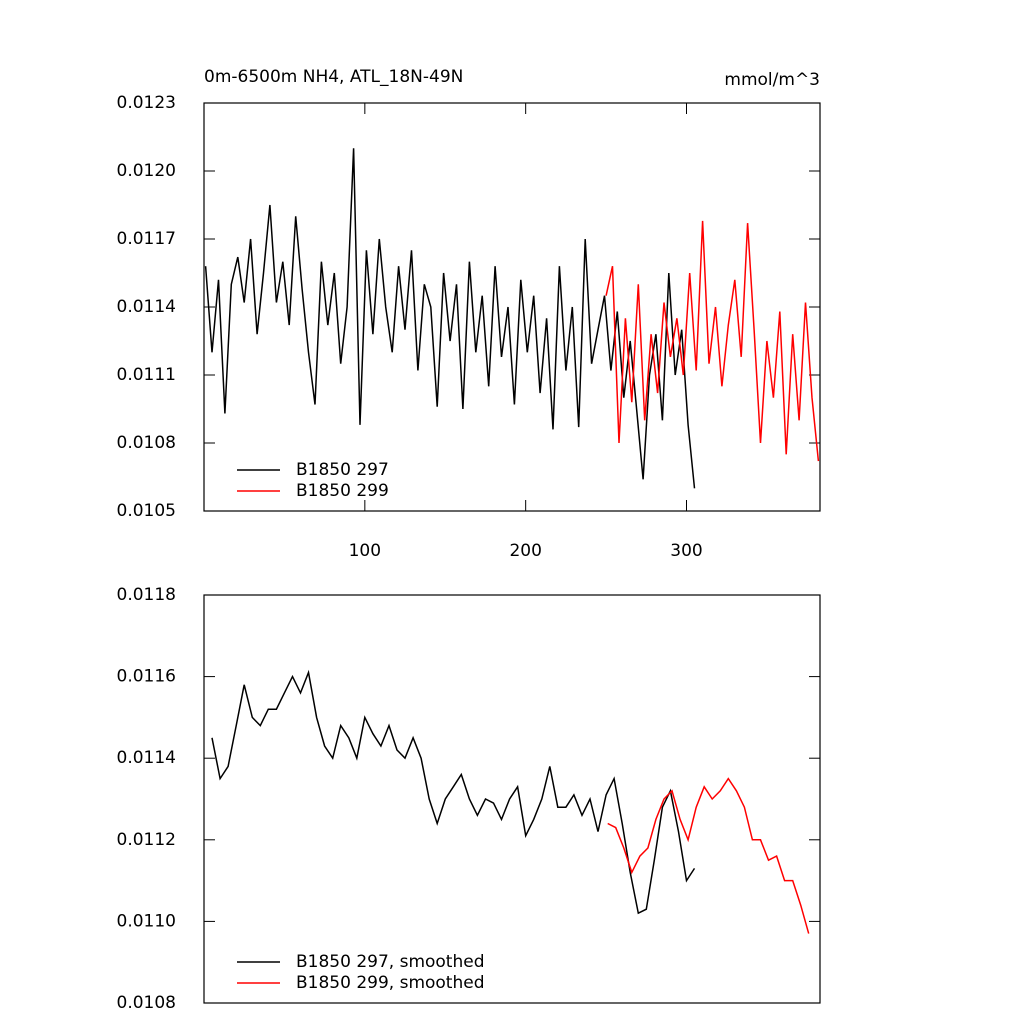  Describe the element at coordinates (365, 551) in the screenshot. I see `x-tick-label: 100` at that location.